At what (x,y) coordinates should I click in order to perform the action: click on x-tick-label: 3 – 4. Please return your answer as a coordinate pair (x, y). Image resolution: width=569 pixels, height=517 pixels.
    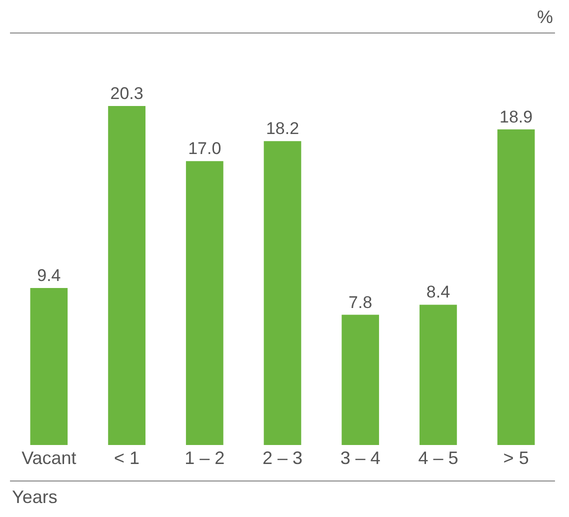
    Looking at the image, I should click on (360, 458).